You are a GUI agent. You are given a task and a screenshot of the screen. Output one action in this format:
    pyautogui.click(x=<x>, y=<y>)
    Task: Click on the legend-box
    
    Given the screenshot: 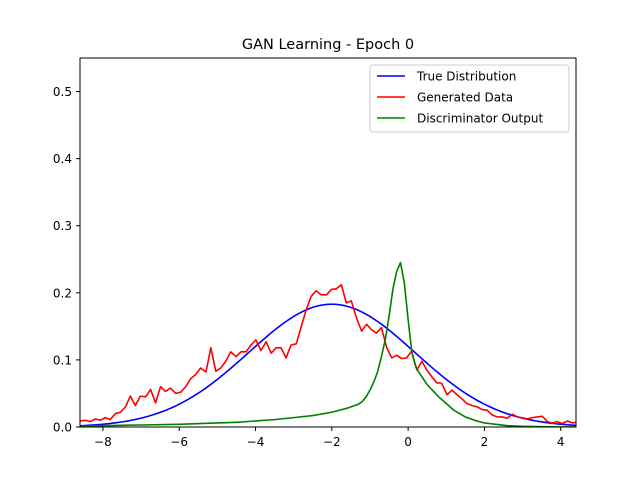 What is the action you would take?
    pyautogui.click(x=469, y=98)
    